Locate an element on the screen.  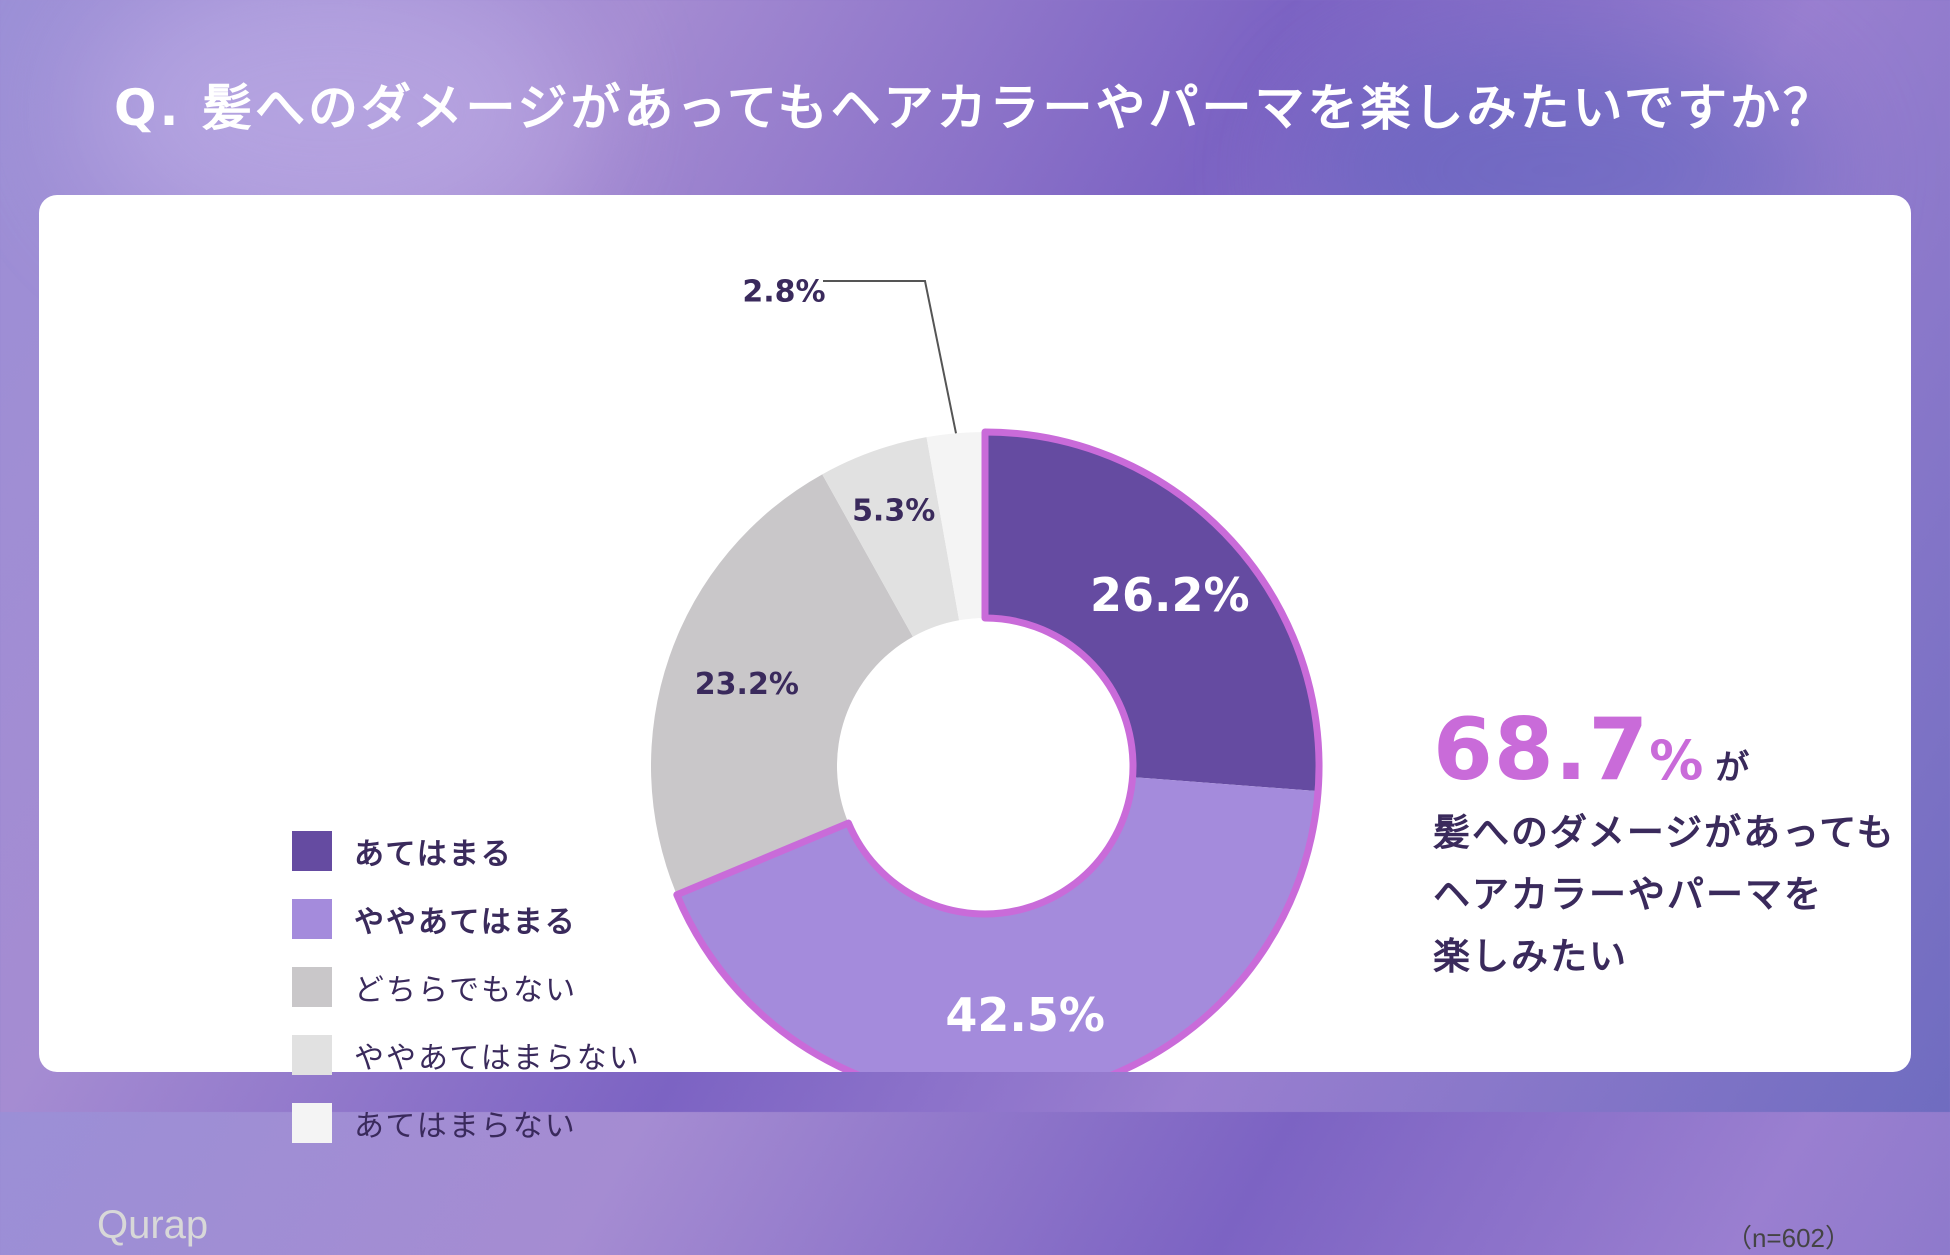
legend-item: ややあてはまらない is located at coordinates (466, 1055).